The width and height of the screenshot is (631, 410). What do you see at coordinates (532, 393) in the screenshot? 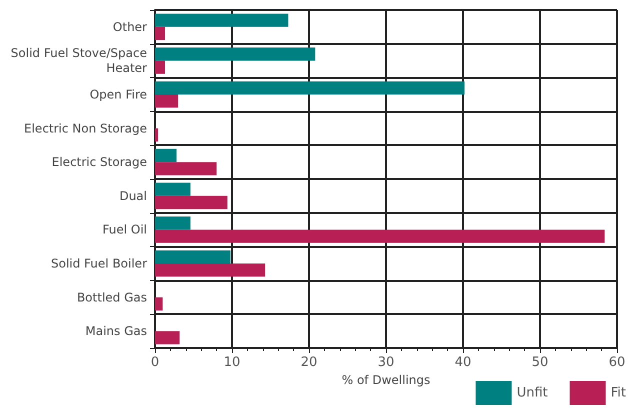
I see `legend-label: Unfit` at bounding box center [532, 393].